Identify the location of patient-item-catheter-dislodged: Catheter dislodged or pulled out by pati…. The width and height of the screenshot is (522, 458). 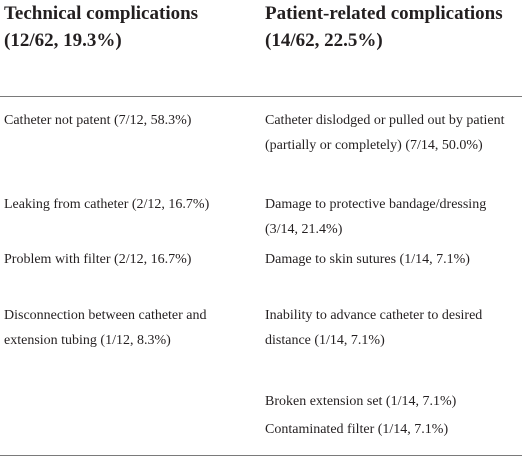
(385, 133).